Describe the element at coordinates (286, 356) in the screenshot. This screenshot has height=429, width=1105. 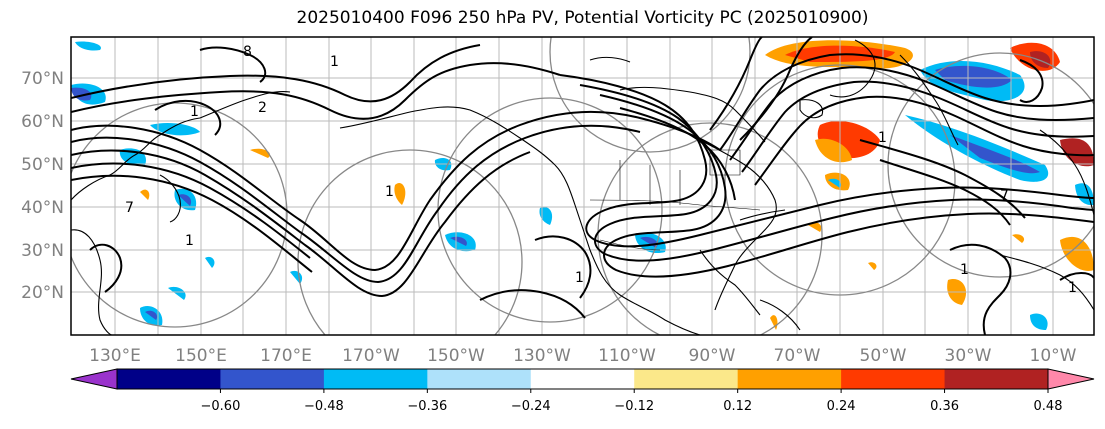
I see `lon-label: 170°E` at that location.